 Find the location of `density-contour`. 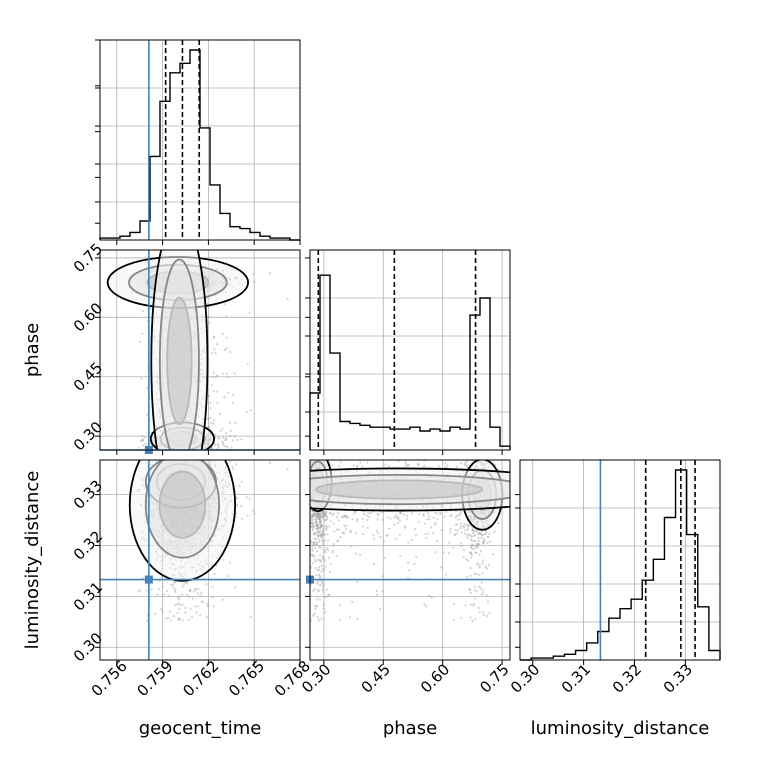

density-contour is located at coordinates (182, 521).